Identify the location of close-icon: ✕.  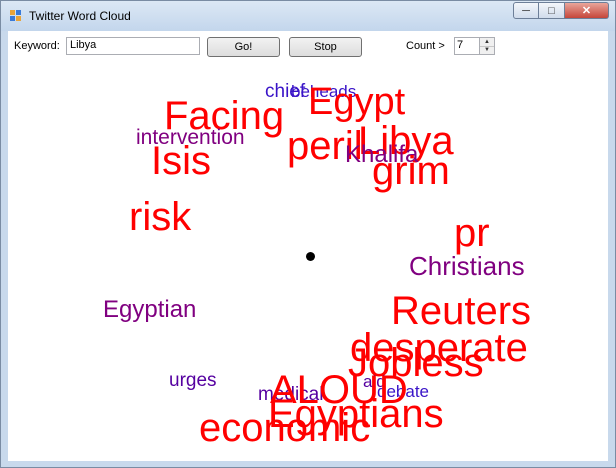
(586, 11).